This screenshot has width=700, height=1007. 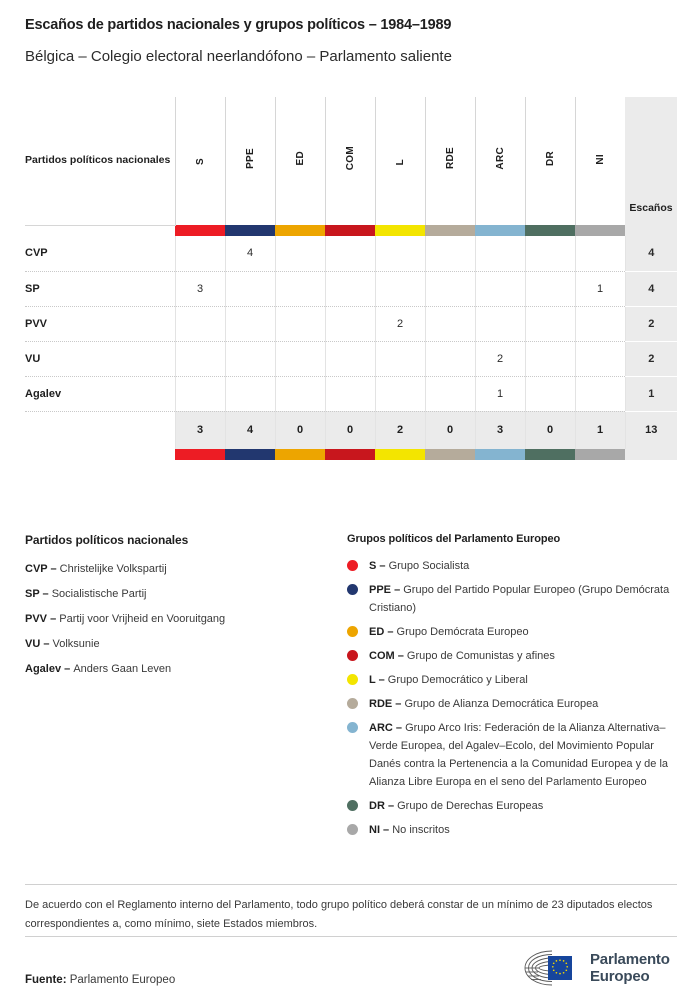 I want to click on legend-name: Grupo Socialista, so click(x=429, y=566).